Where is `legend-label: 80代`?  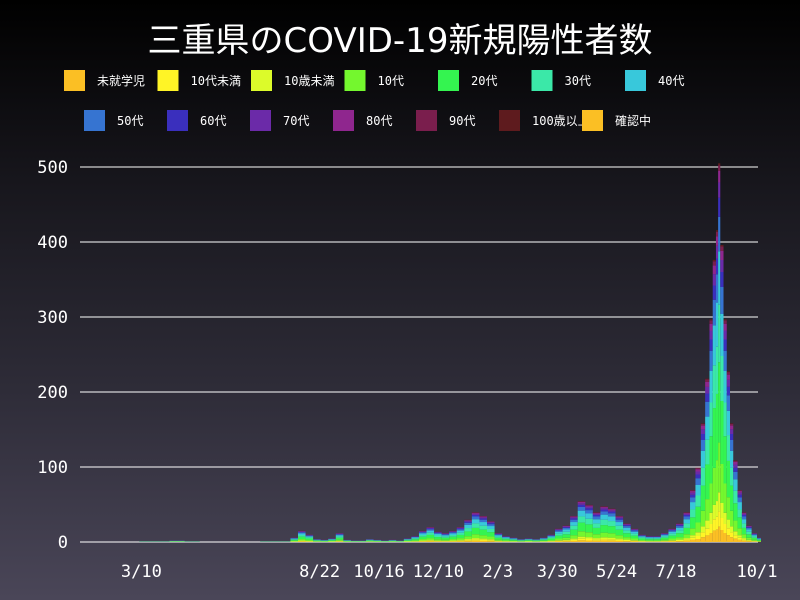 legend-label: 80代 is located at coordinates (379, 121).